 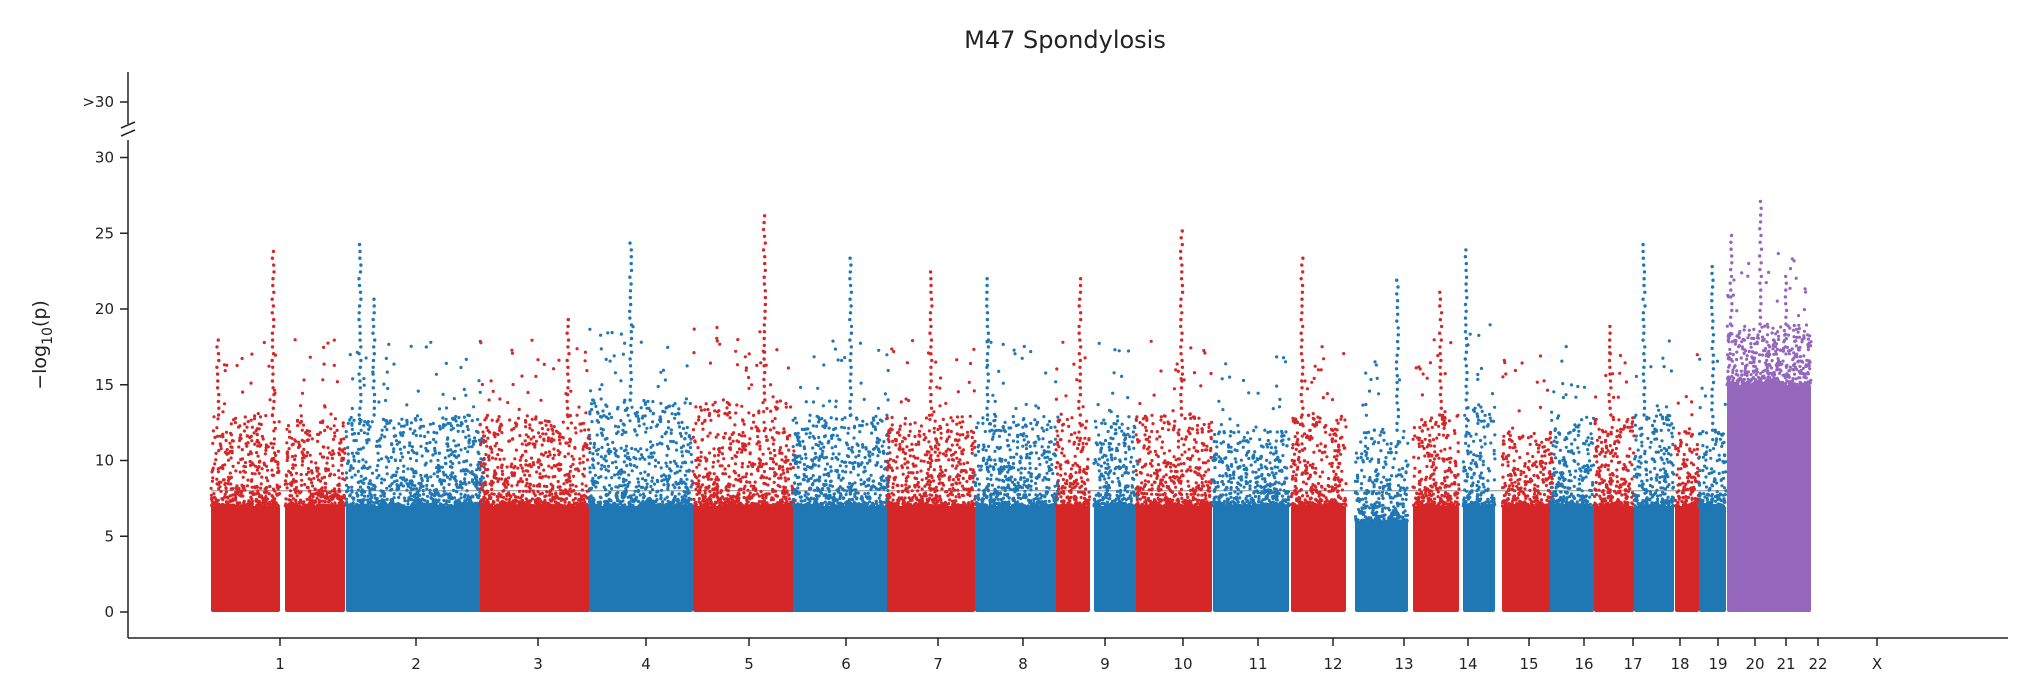 I want to click on chromosome-6-dense-block, so click(x=841, y=558).